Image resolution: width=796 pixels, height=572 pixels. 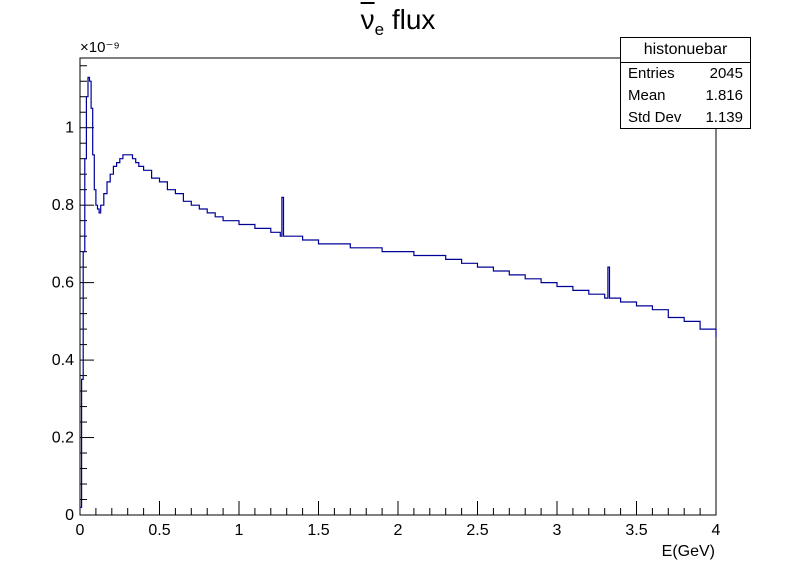 I want to click on y-tick-label: 0.8, so click(x=63, y=205).